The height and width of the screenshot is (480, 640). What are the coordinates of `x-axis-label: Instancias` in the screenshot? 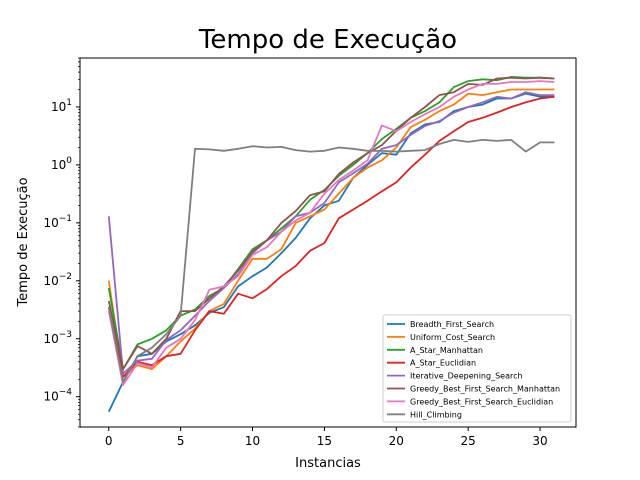 It's located at (328, 463).